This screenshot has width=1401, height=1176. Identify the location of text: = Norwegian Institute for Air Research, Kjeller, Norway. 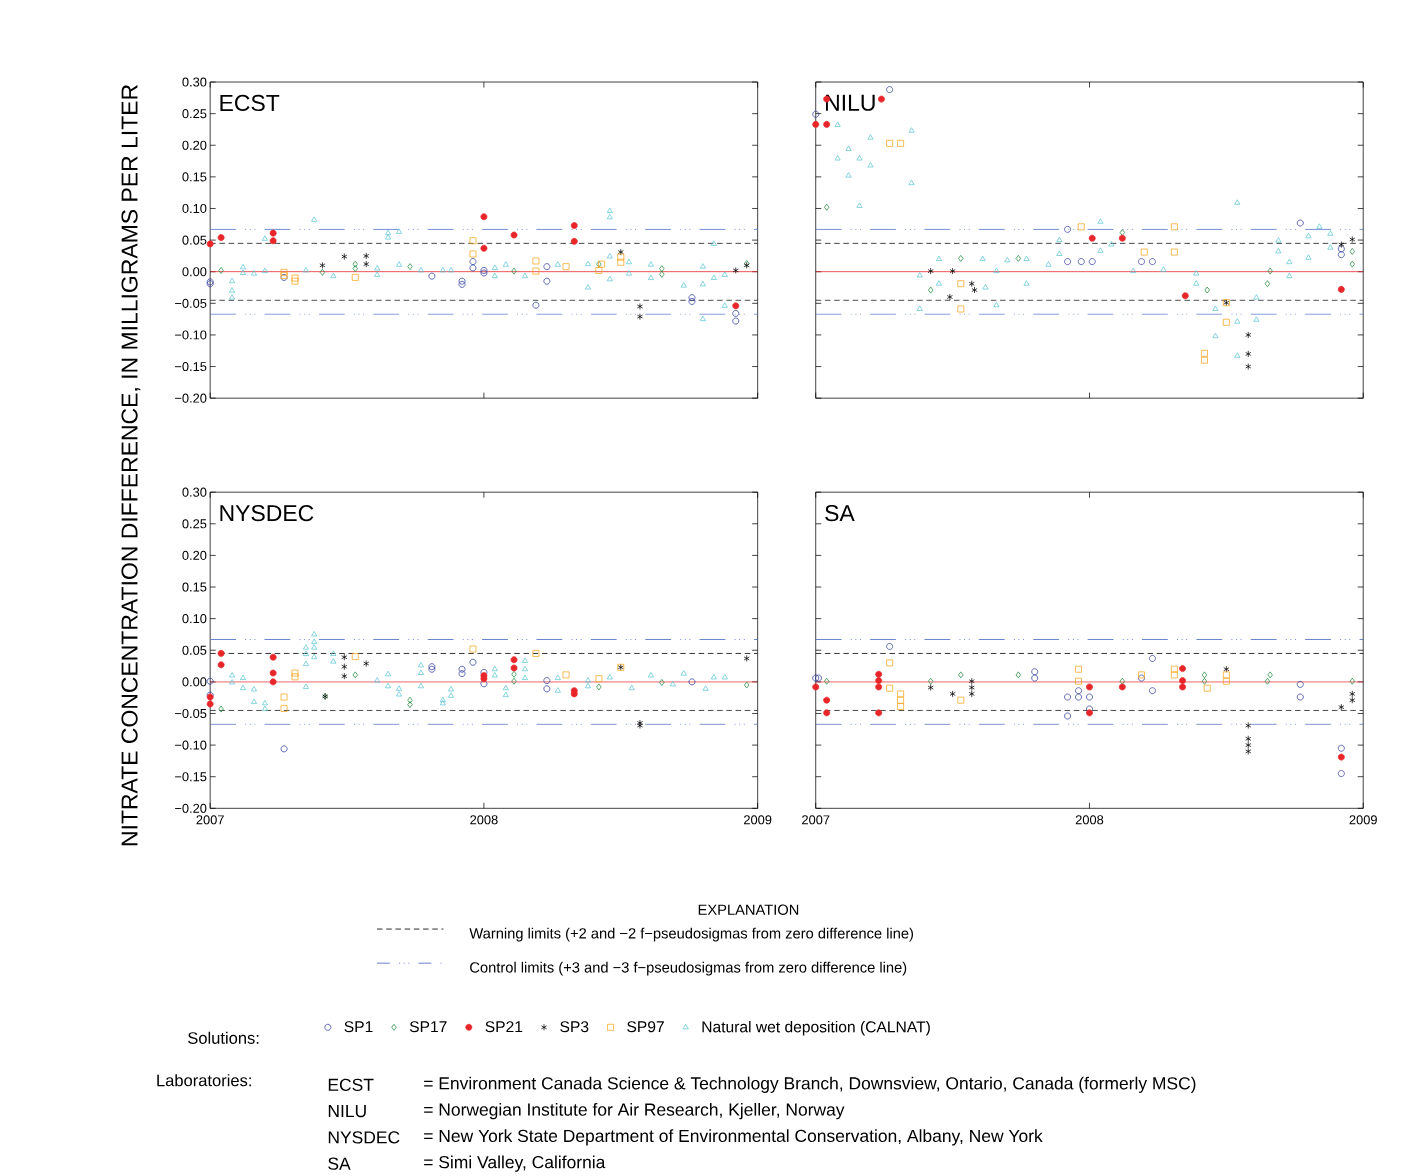
(634, 1111).